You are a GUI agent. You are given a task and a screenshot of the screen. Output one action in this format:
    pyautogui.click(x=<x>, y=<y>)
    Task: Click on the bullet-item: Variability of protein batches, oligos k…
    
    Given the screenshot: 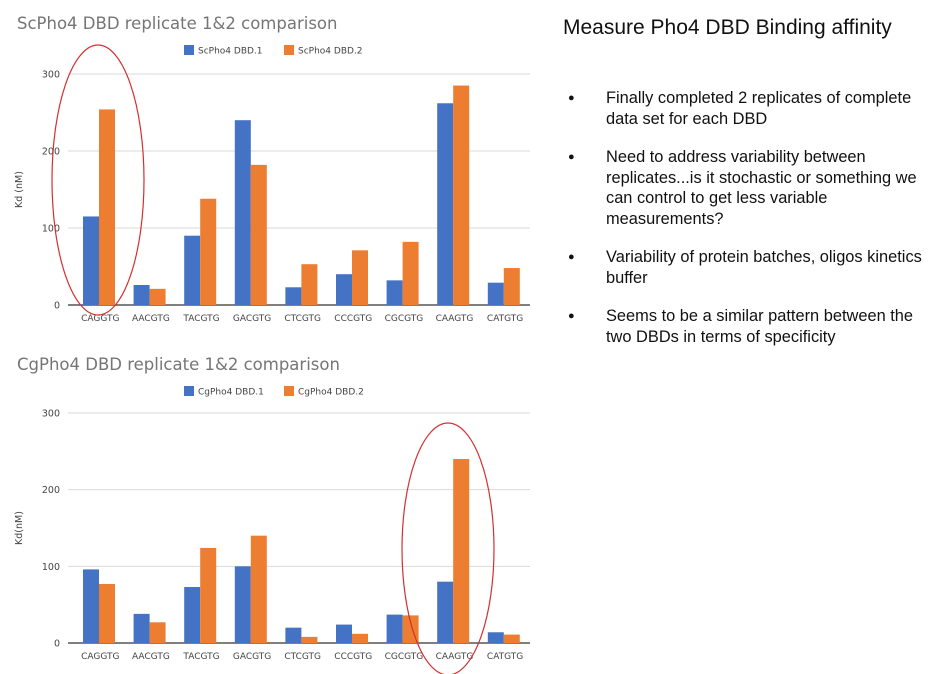 What is the action you would take?
    pyautogui.click(x=753, y=267)
    